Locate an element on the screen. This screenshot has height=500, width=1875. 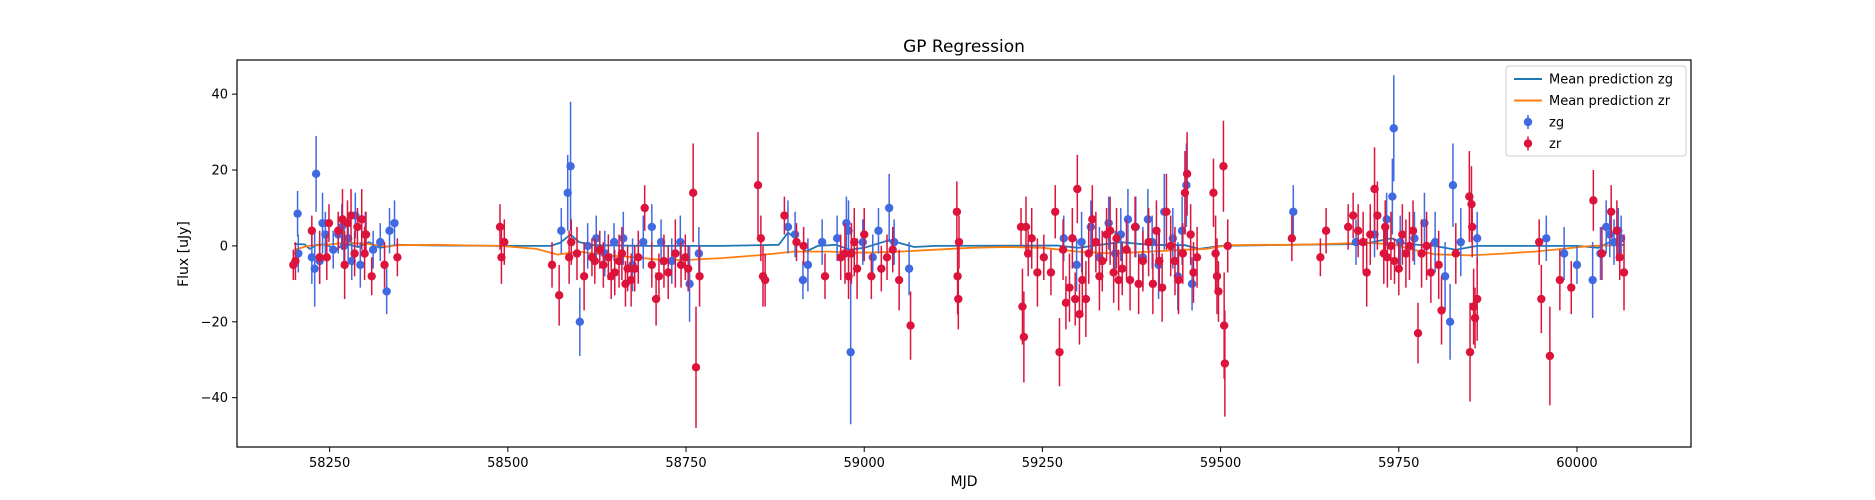
y-tick-label-3: 20 is located at coordinates (219, 171).